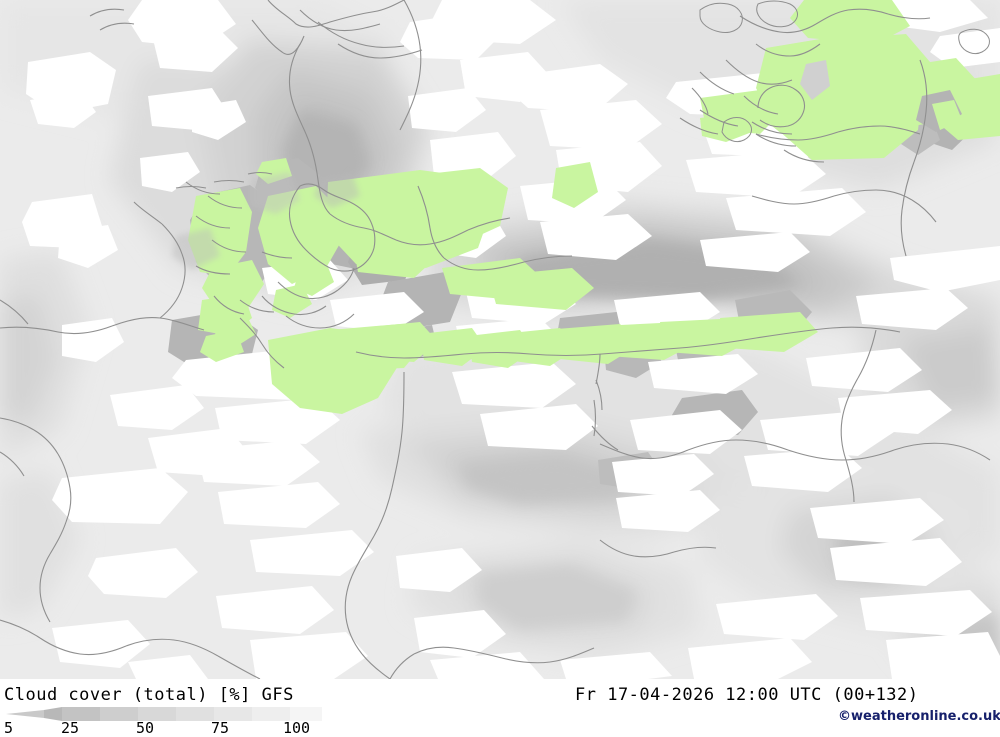  What do you see at coordinates (747, 695) in the screenshot?
I see `valid-datetime: Fr 17-04-2026 12:00 UTC (00+132)` at bounding box center [747, 695].